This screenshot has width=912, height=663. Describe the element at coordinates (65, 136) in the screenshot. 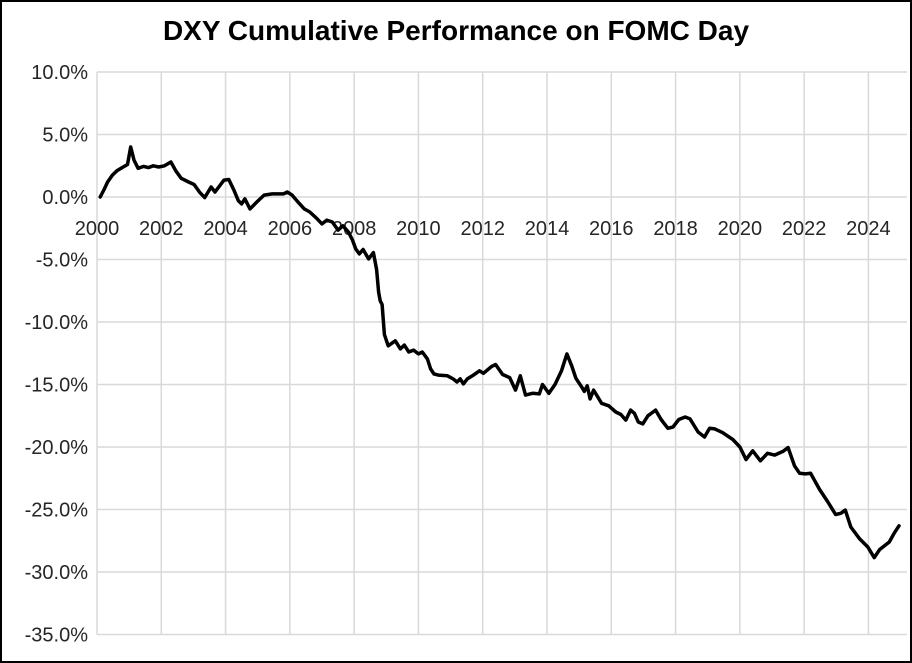

I see `y-tick-label: 5.0%` at that location.